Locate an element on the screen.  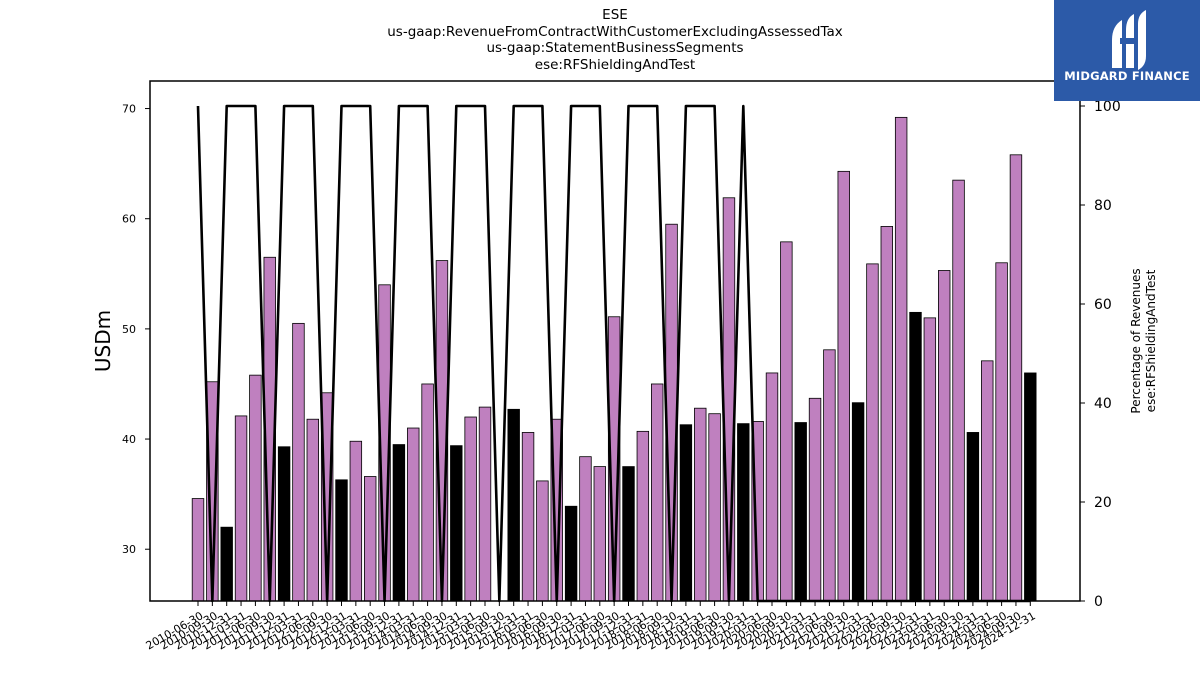
y2-tick-label: 40 is located at coordinates (1103, 404).